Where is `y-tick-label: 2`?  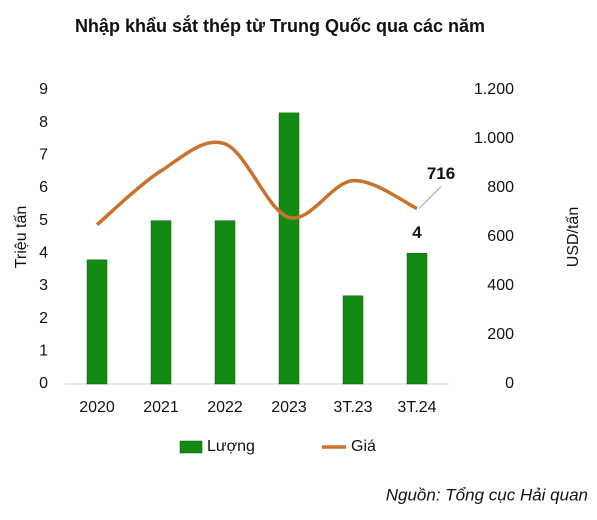 y-tick-label: 2 is located at coordinates (43, 318).